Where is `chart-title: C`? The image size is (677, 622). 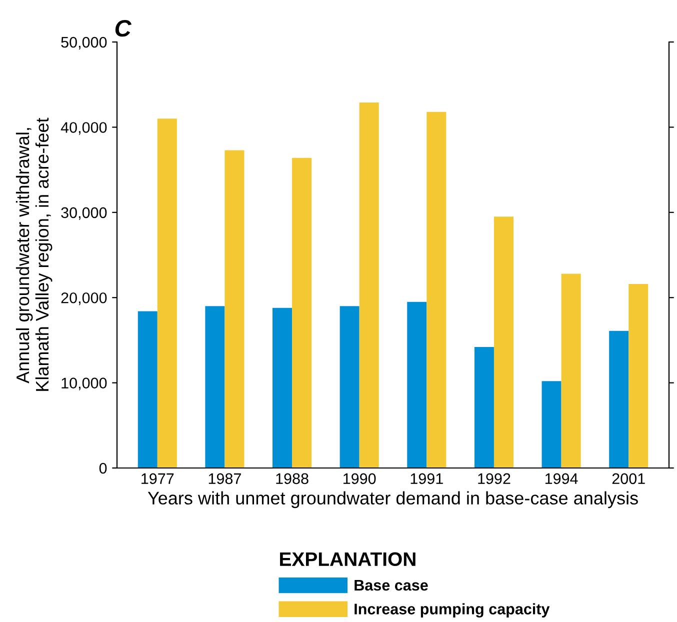
chart-title: C is located at coordinates (123, 28).